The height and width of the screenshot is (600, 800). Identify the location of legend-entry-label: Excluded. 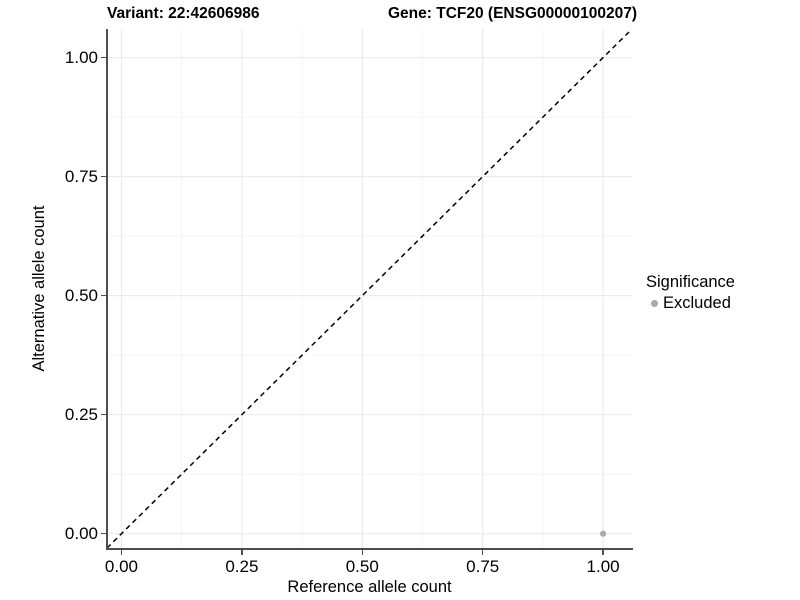
(697, 303).